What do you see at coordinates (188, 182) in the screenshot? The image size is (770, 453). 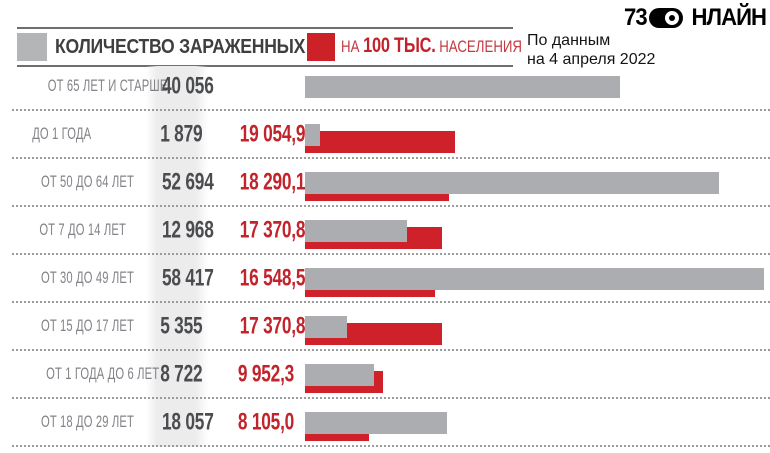 I see `infected-count-value: 52 694` at bounding box center [188, 182].